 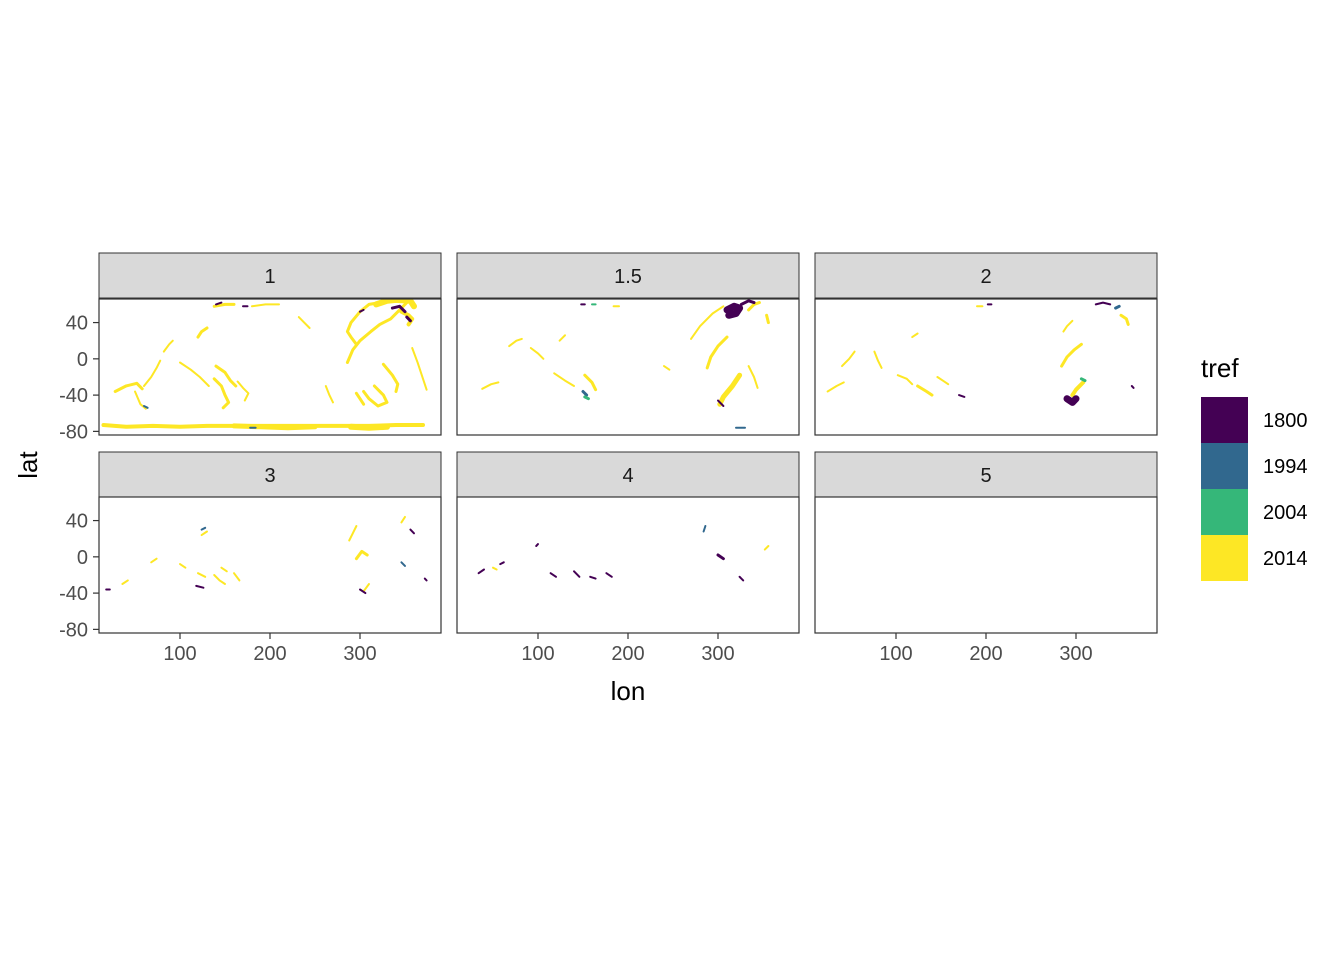 I want to click on legend: tref 1800 1994 2004 2014, so click(x=1254, y=467).